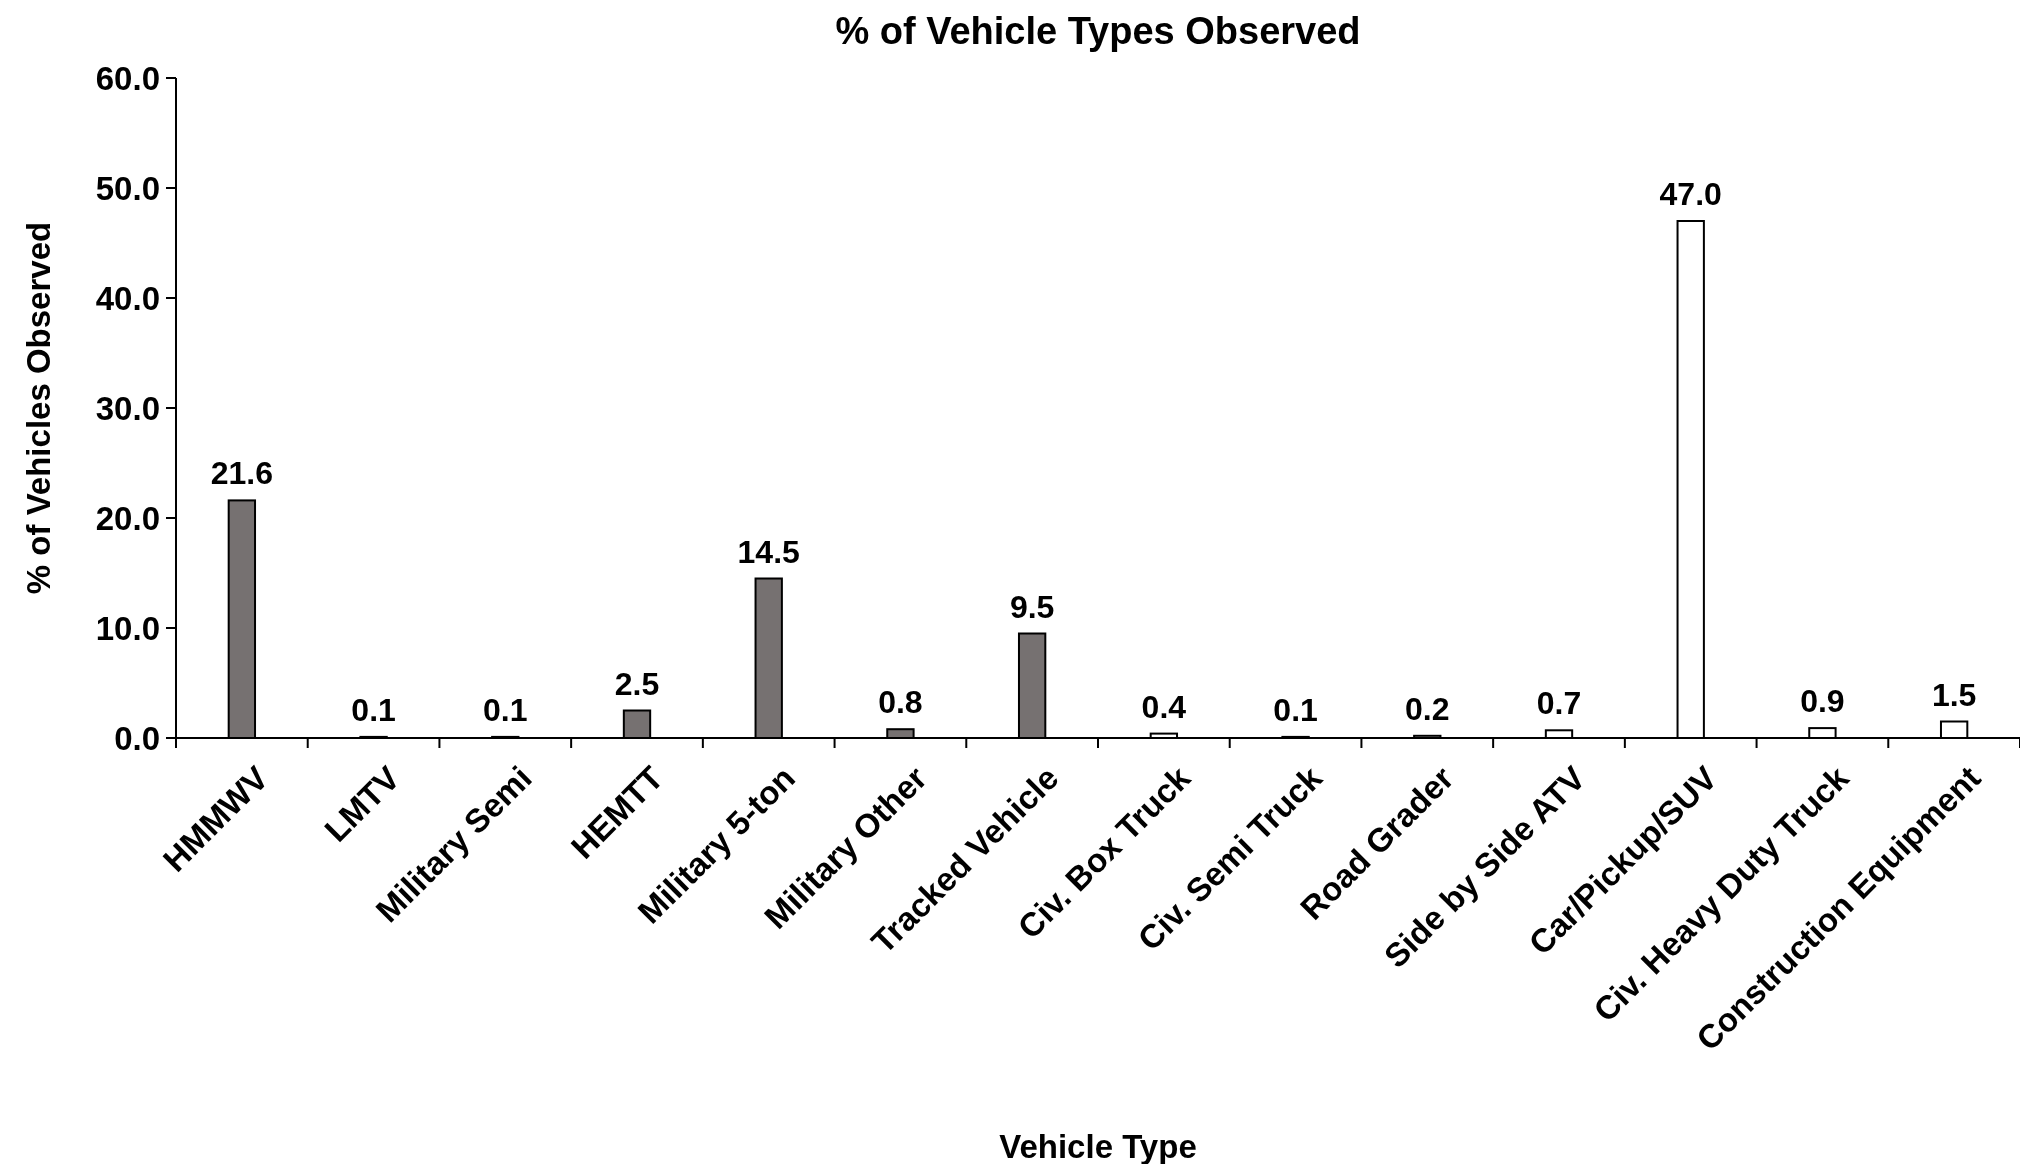 This screenshot has height=1164, width=2020. I want to click on y-tick-label: 60.0, so click(127, 78).